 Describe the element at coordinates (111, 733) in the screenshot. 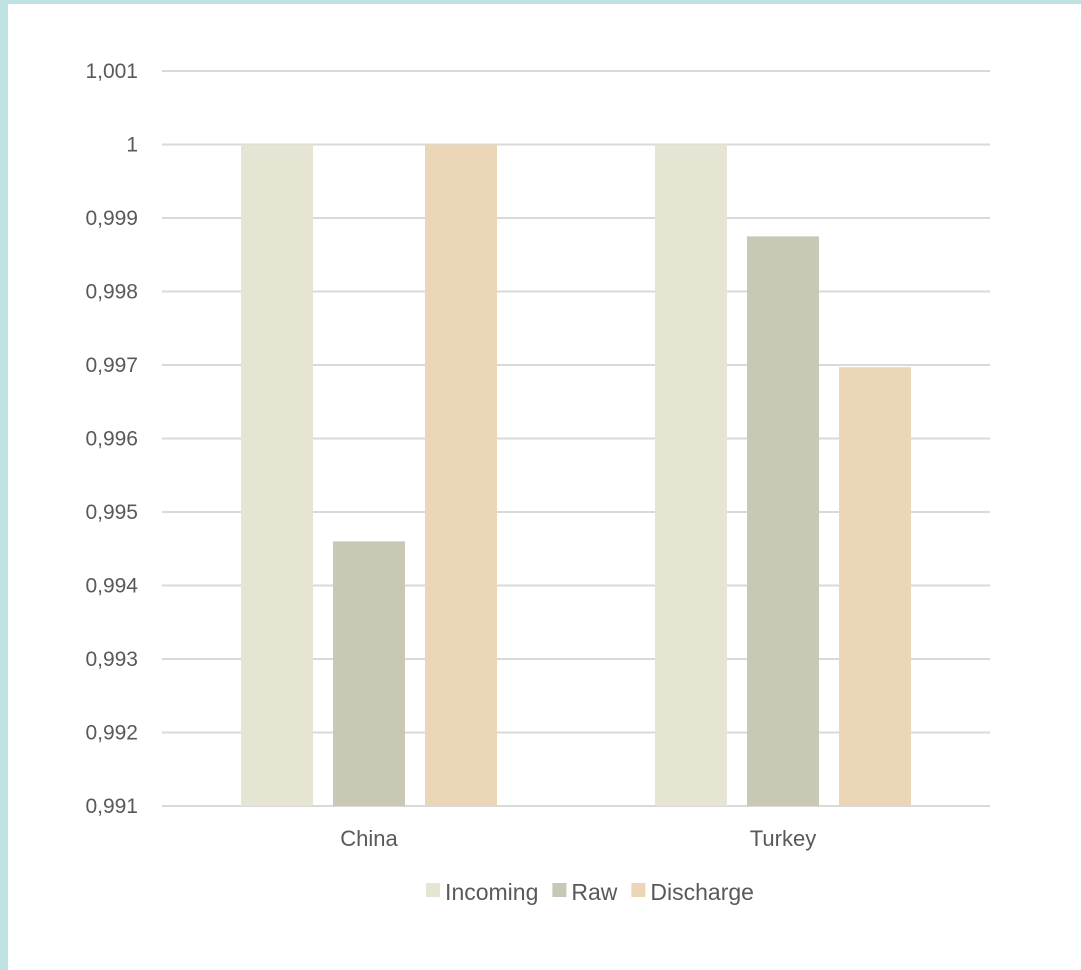

I see `y-tick-label: 0,992` at that location.